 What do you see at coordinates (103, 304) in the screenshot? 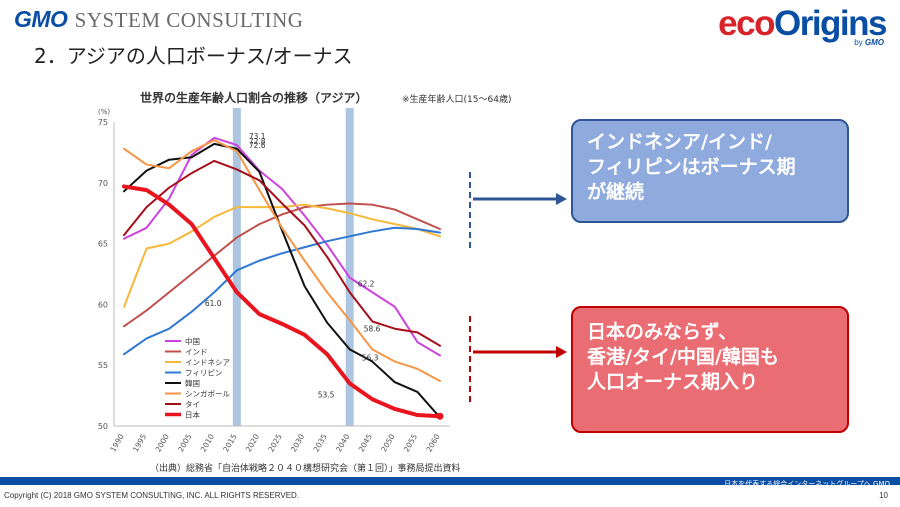
I see `y-tick-label: 60` at bounding box center [103, 304].